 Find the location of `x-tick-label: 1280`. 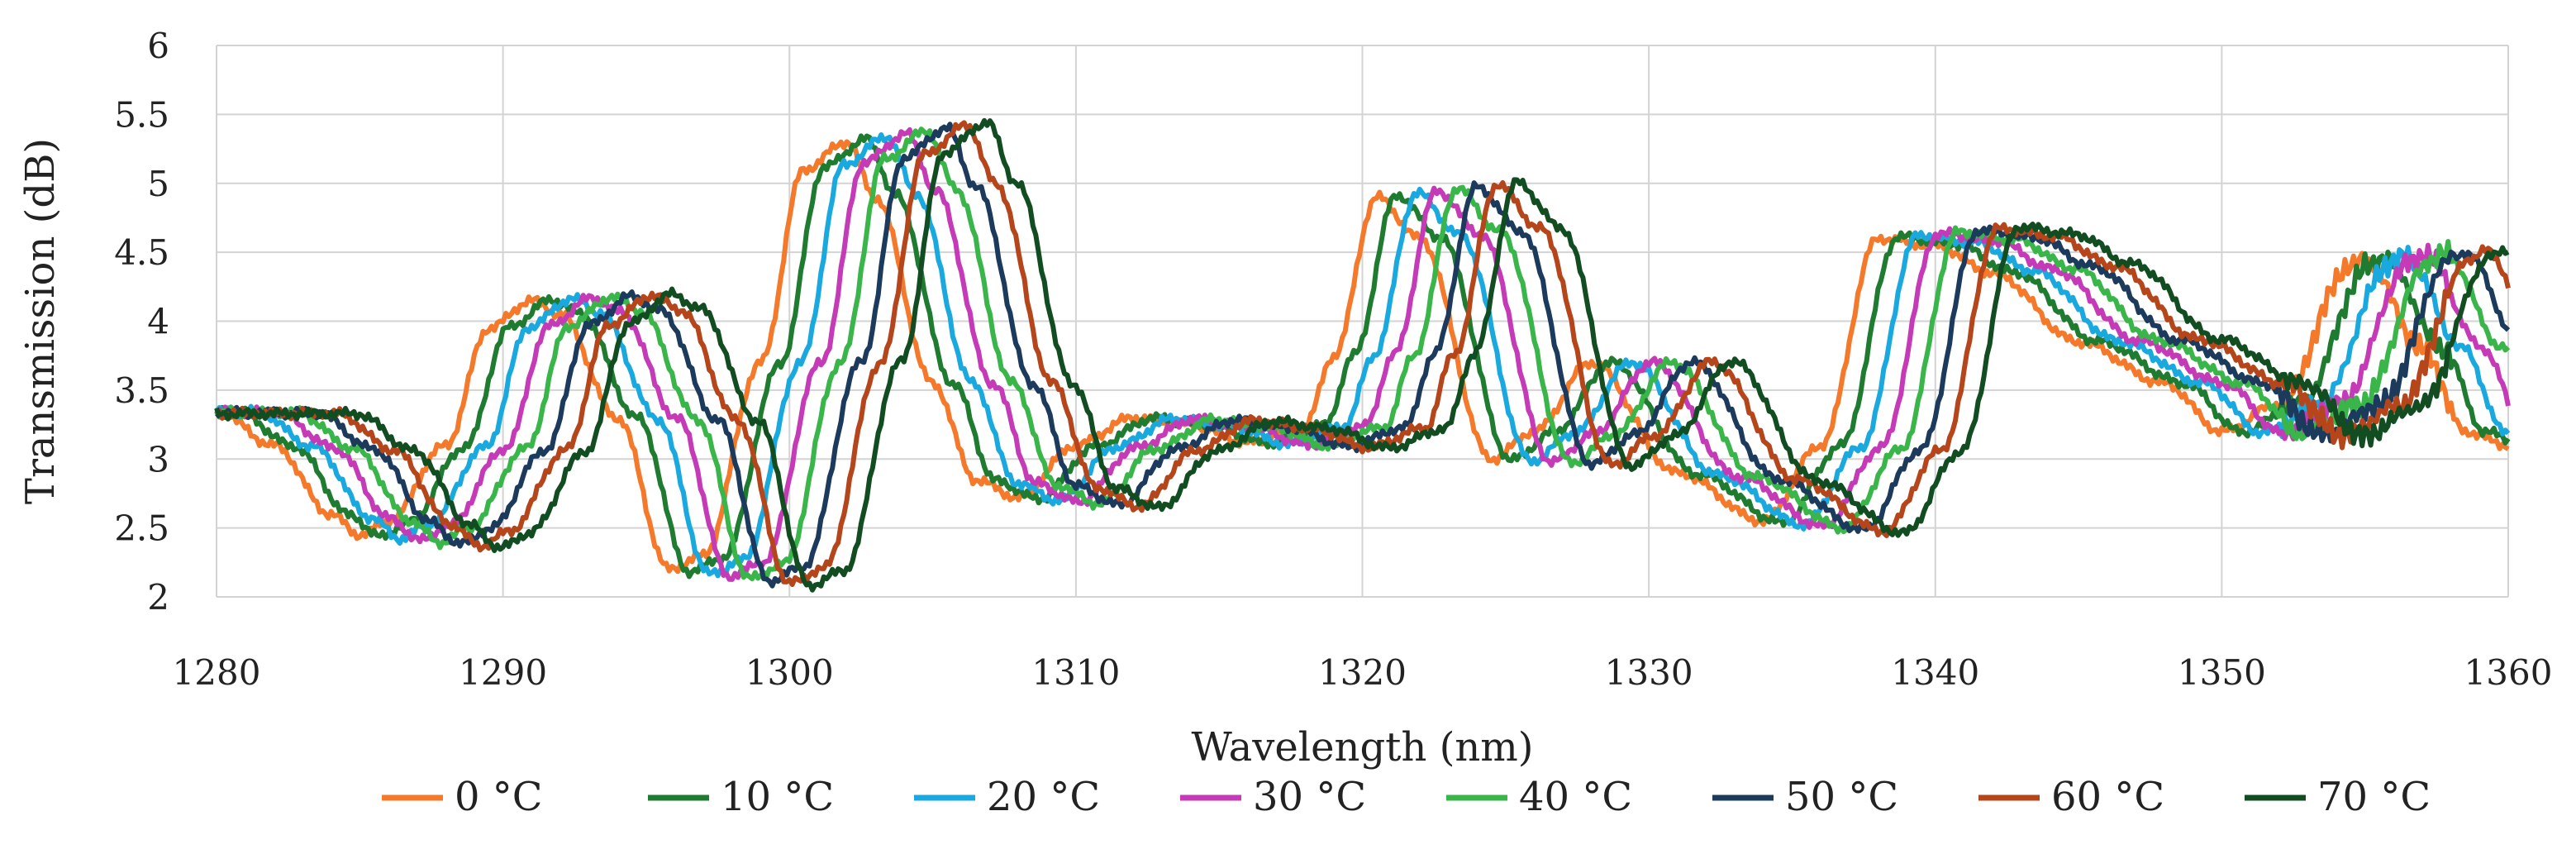

x-tick-label: 1280 is located at coordinates (217, 672).